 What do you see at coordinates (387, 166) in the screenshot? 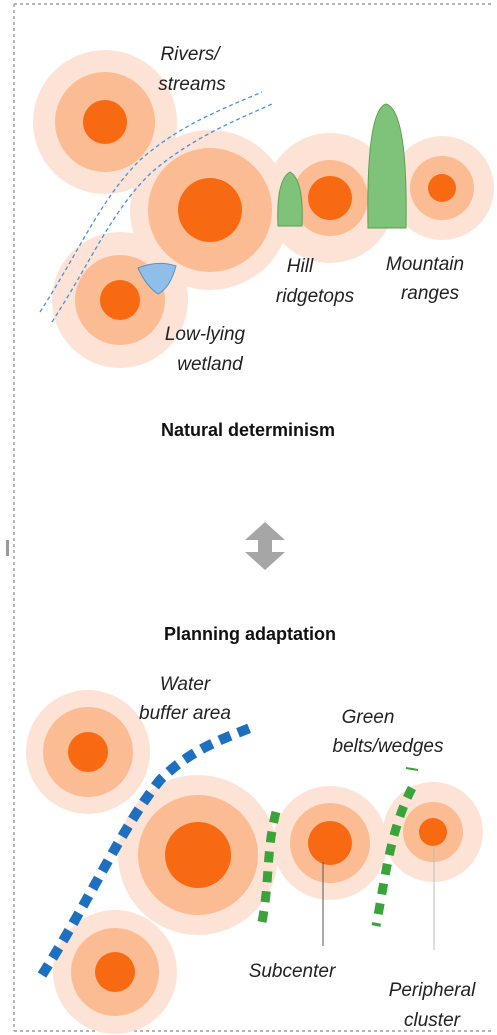
I see `mountain` at bounding box center [387, 166].